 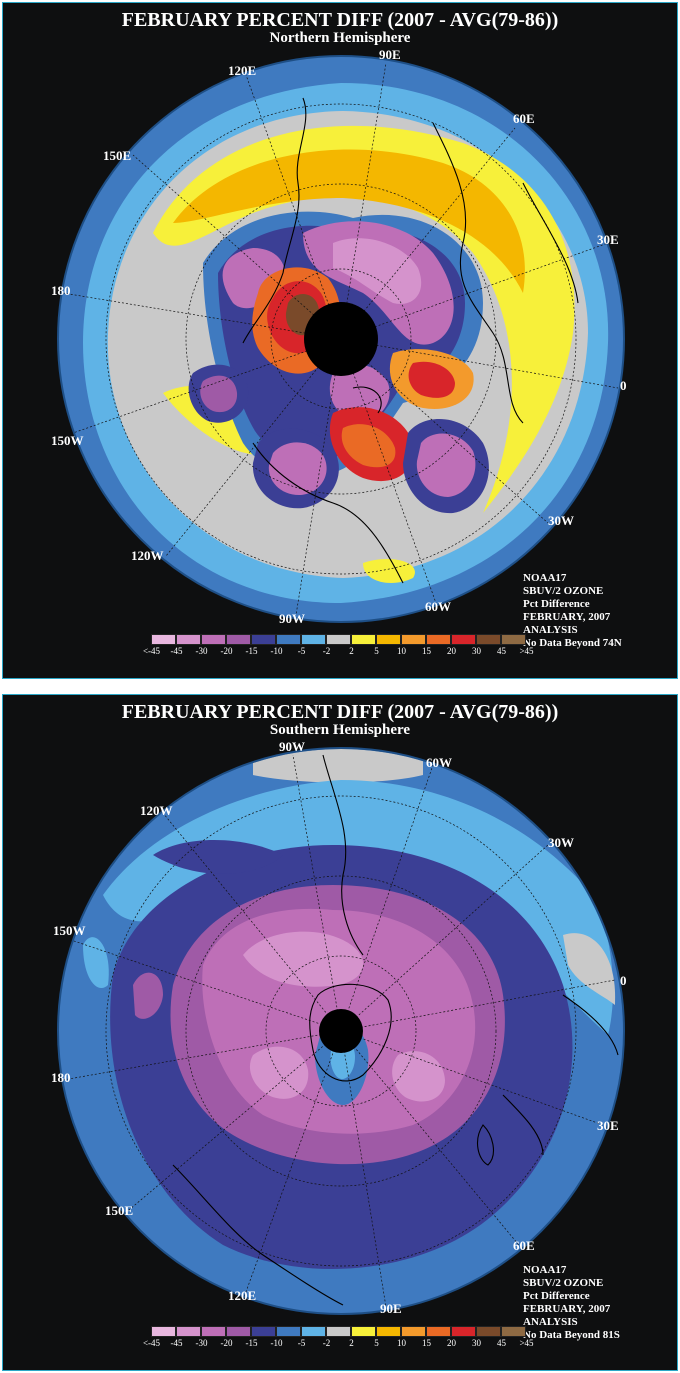 I want to click on north-info-line: Pct Difference, so click(x=556, y=604).